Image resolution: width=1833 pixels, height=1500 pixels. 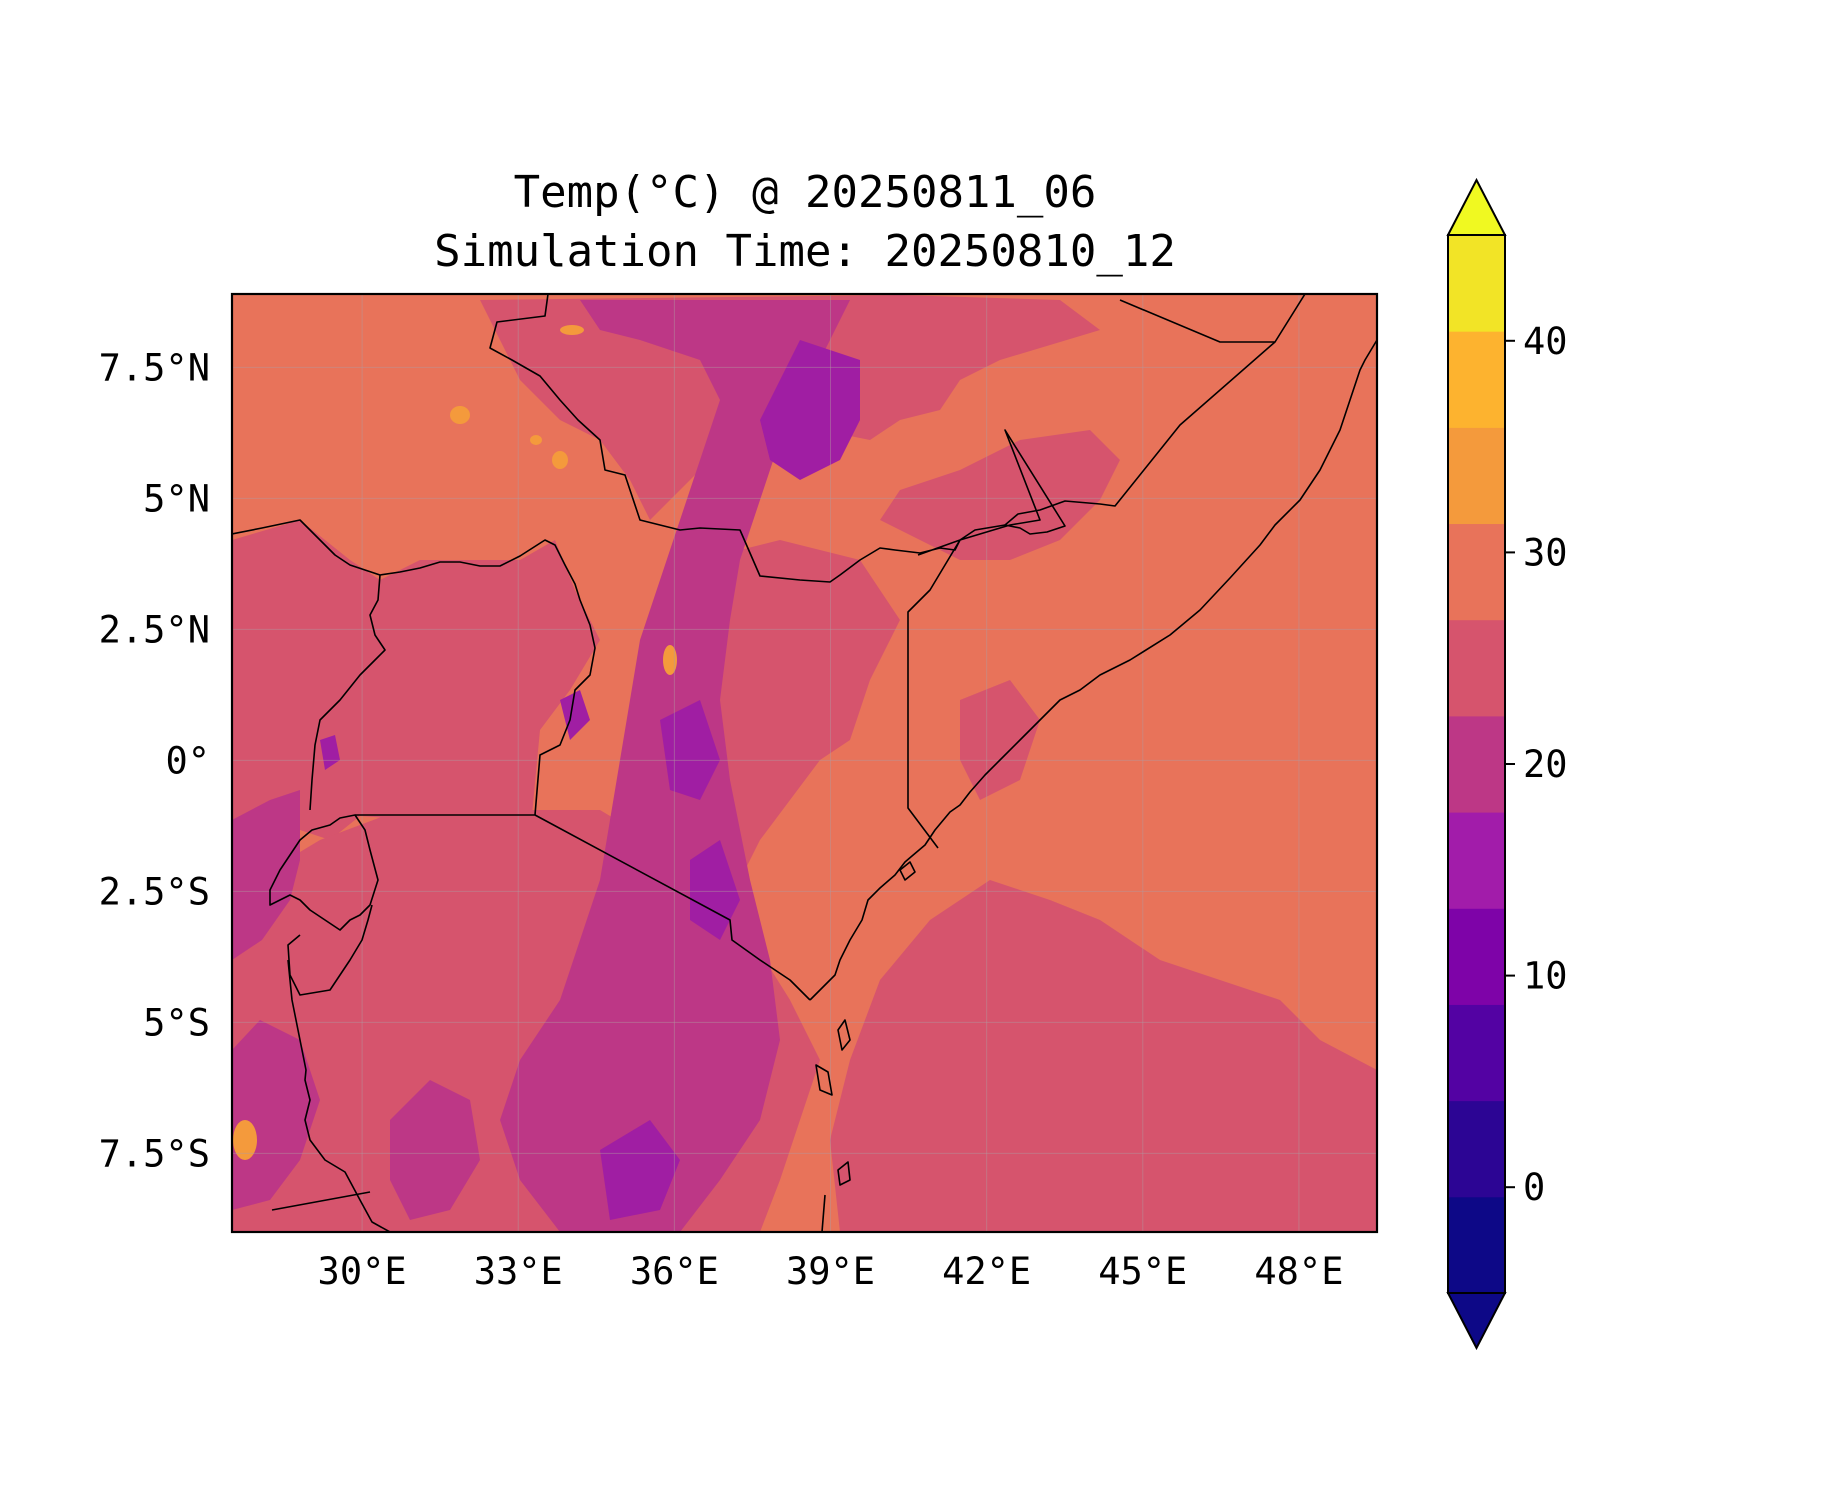 I want to click on y-tick-label: 5°N, so click(x=176, y=498).